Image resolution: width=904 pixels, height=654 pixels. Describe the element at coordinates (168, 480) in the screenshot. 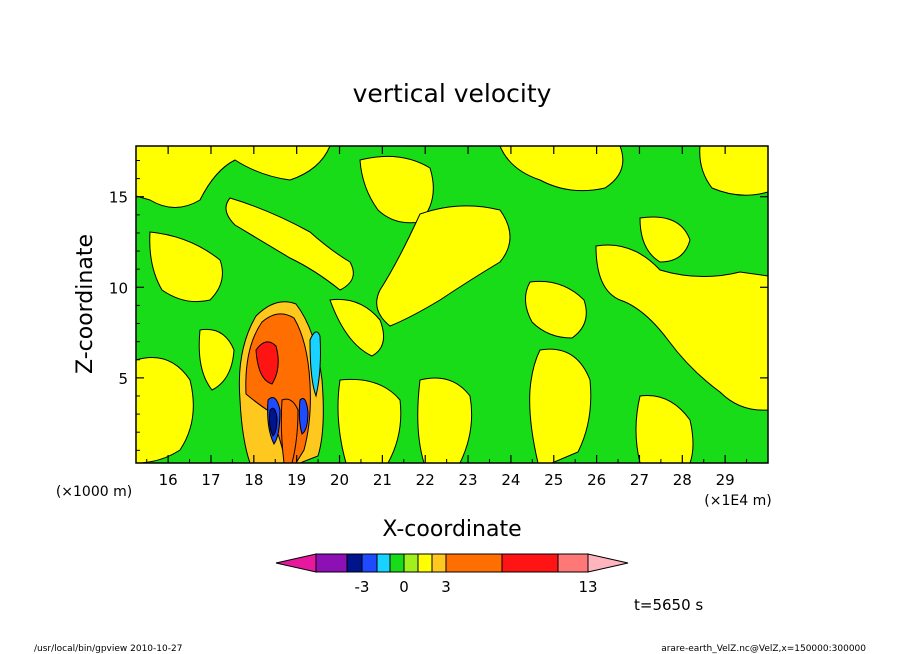

I see `x-tick-label: 16` at that location.